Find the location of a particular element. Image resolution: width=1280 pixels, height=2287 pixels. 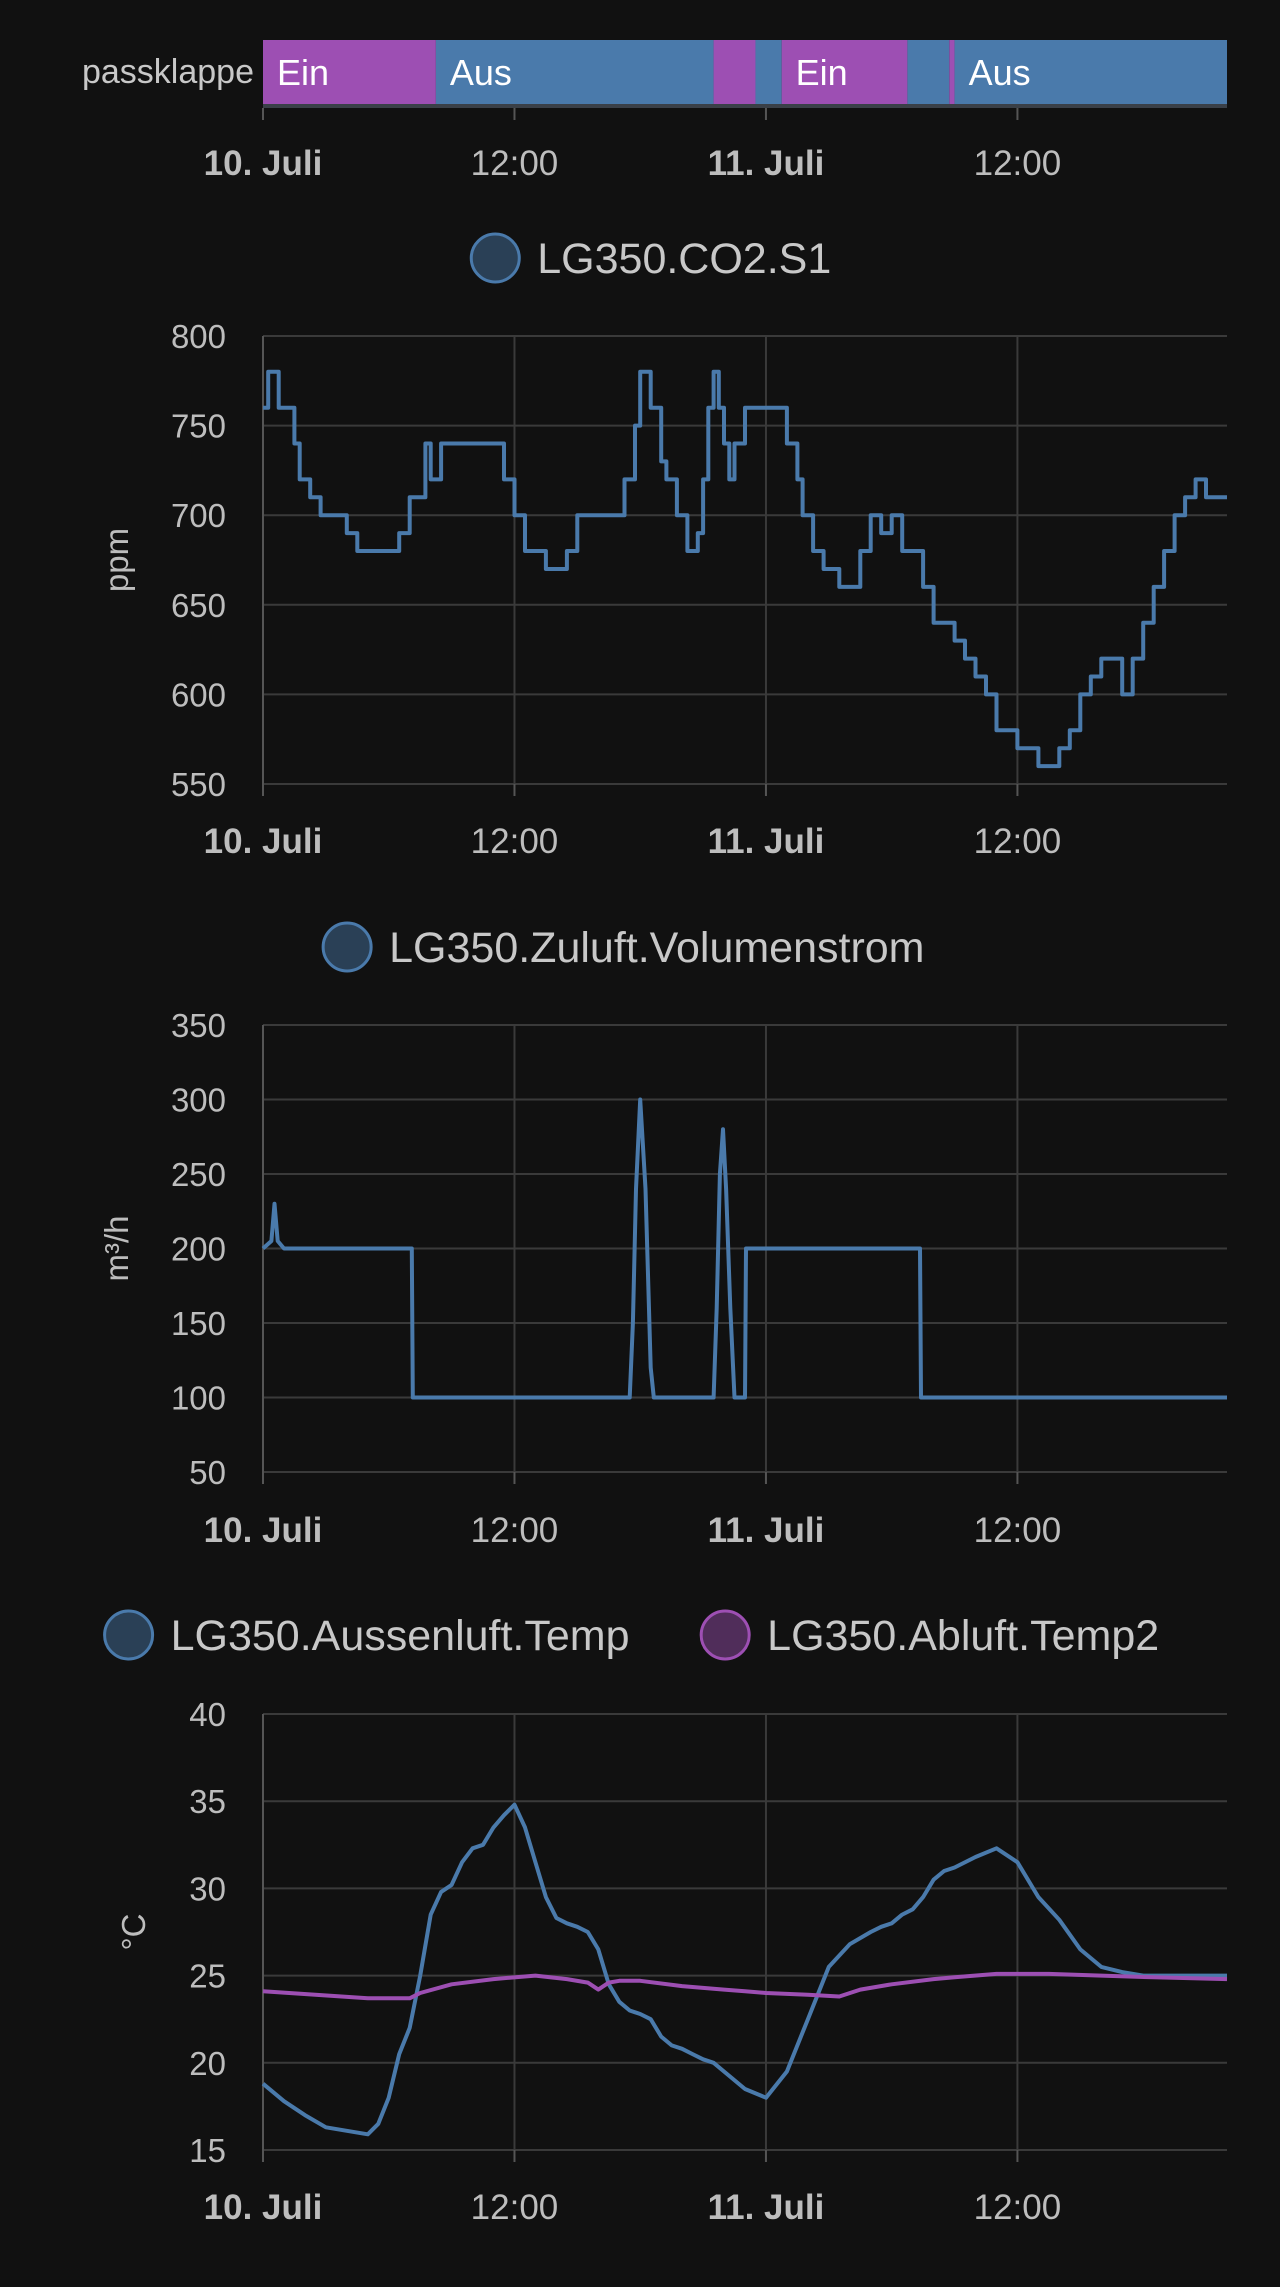

y-tick-label: 30 is located at coordinates (207, 1888).